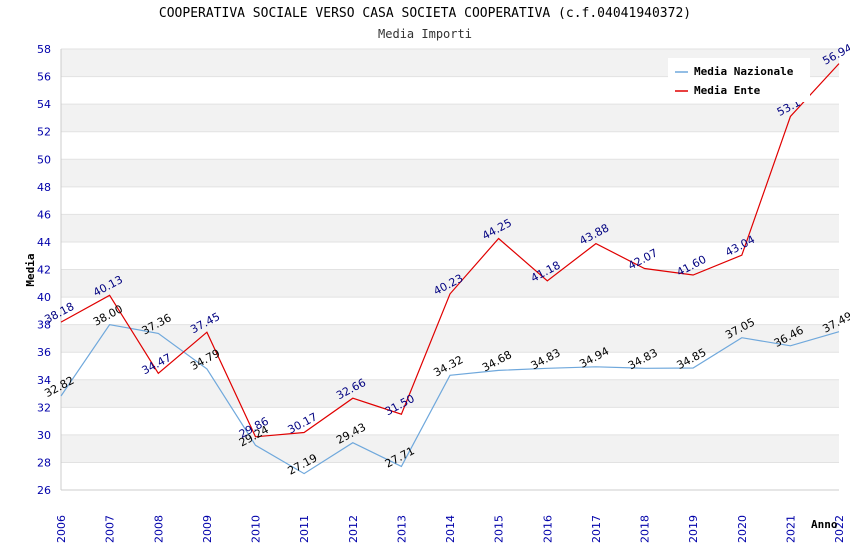 The width and height of the screenshot is (850, 550). Describe the element at coordinates (44, 187) in the screenshot. I see `y-tick-label: 48` at that location.